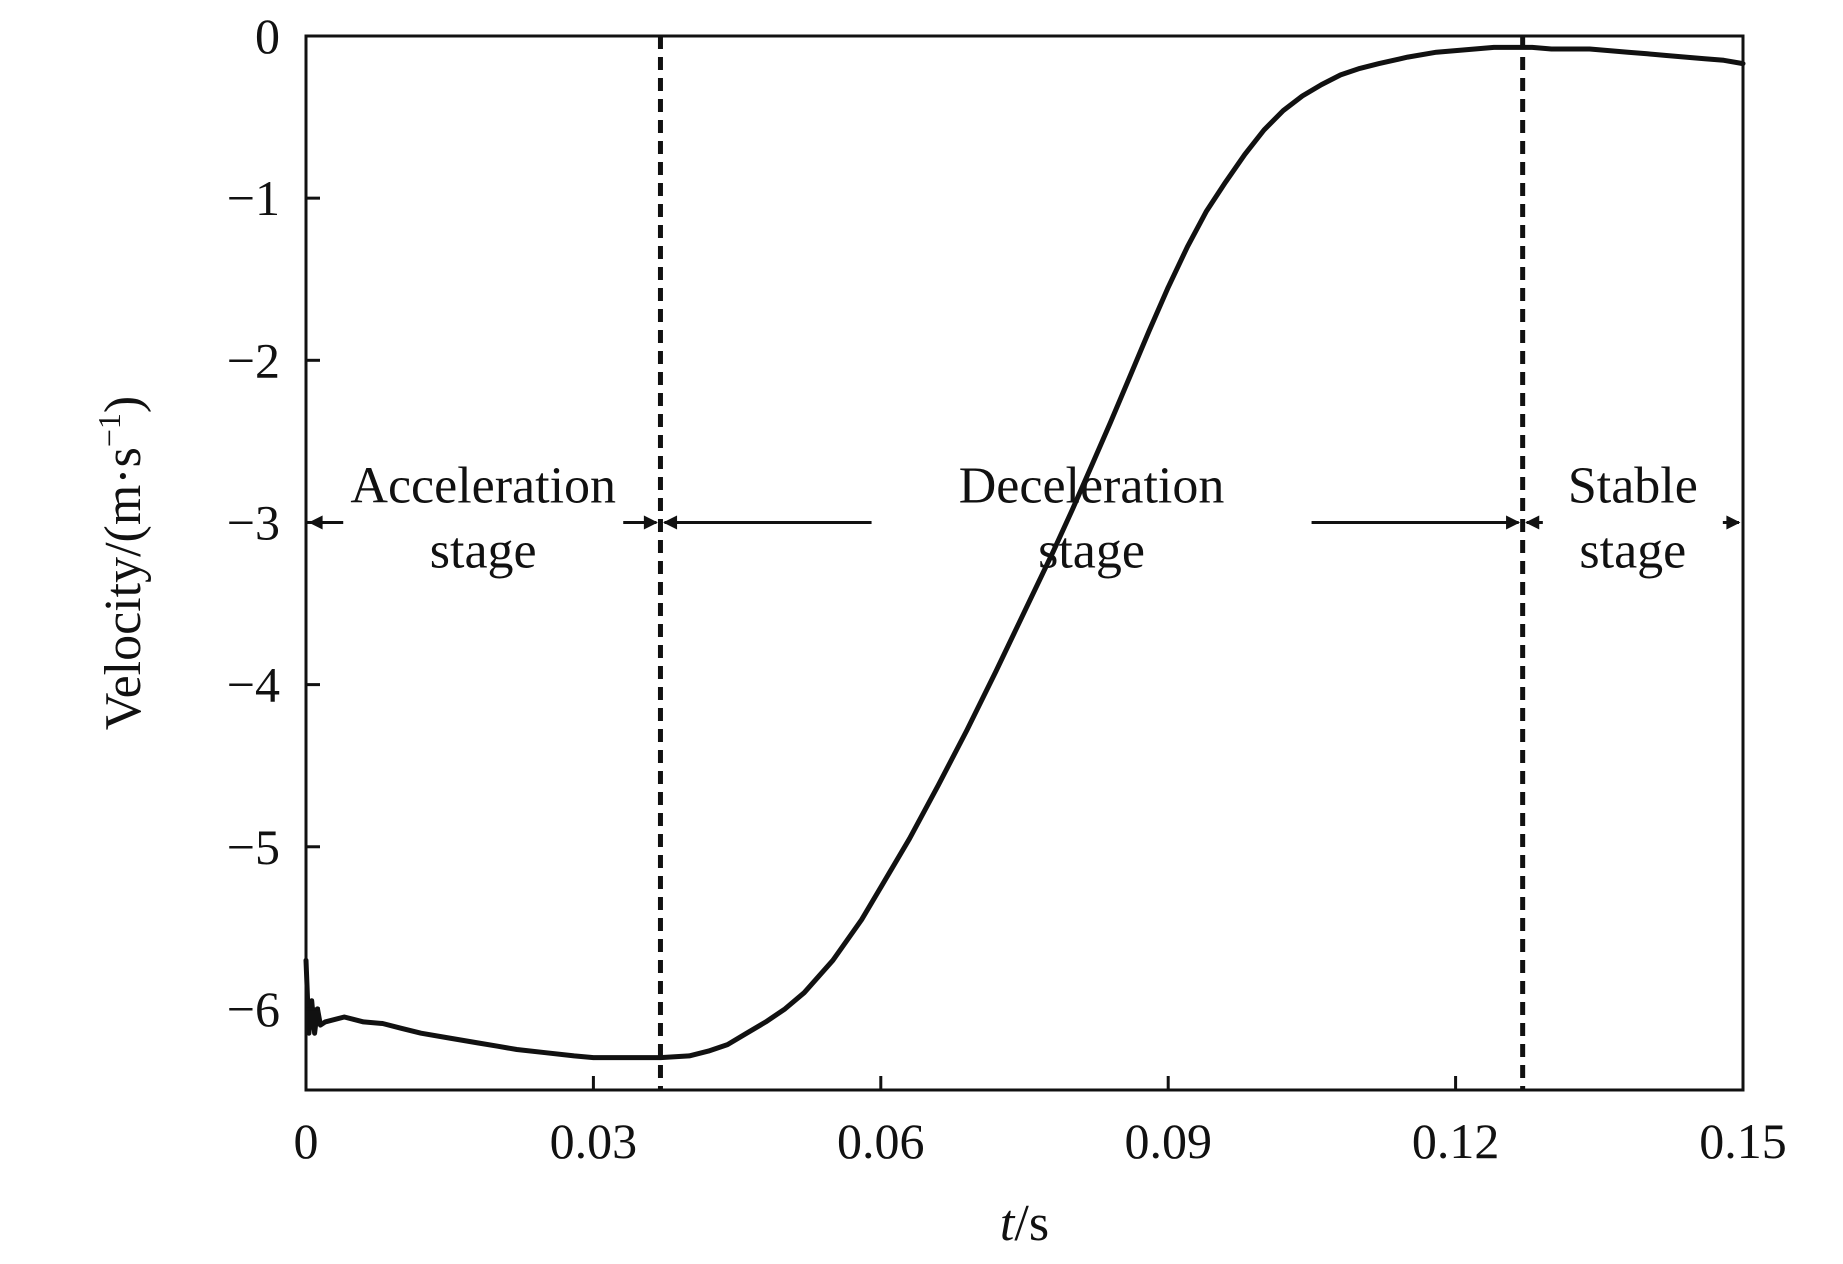  What do you see at coordinates (253, 847) in the screenshot?
I see `y-tick-label: −5` at bounding box center [253, 847].